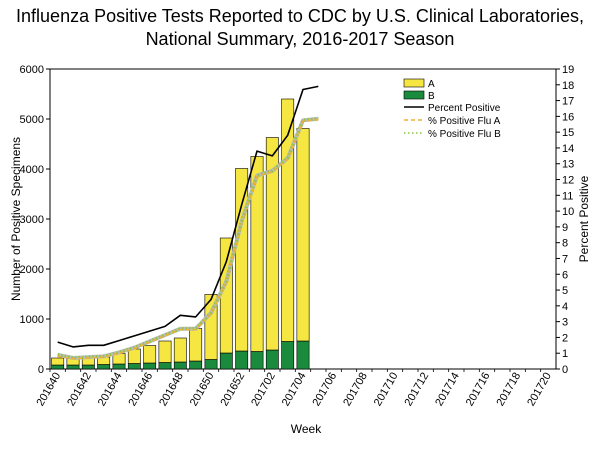 This screenshot has height=450, width=600. What do you see at coordinates (584, 218) in the screenshot?
I see `y2-axis-label: Percent Positive` at bounding box center [584, 218].